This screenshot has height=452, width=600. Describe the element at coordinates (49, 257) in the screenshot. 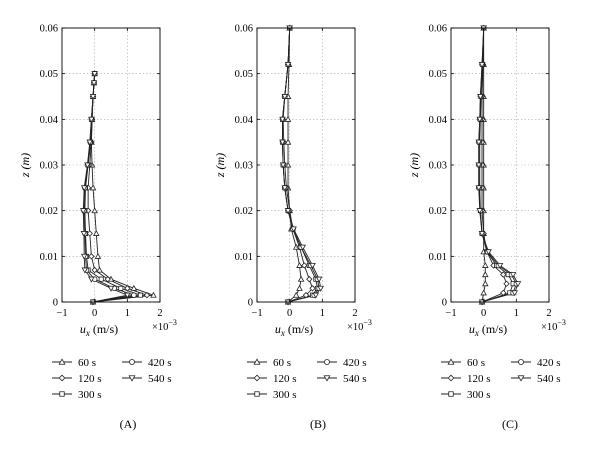

I see `y-tick-label: 0.01` at that location.